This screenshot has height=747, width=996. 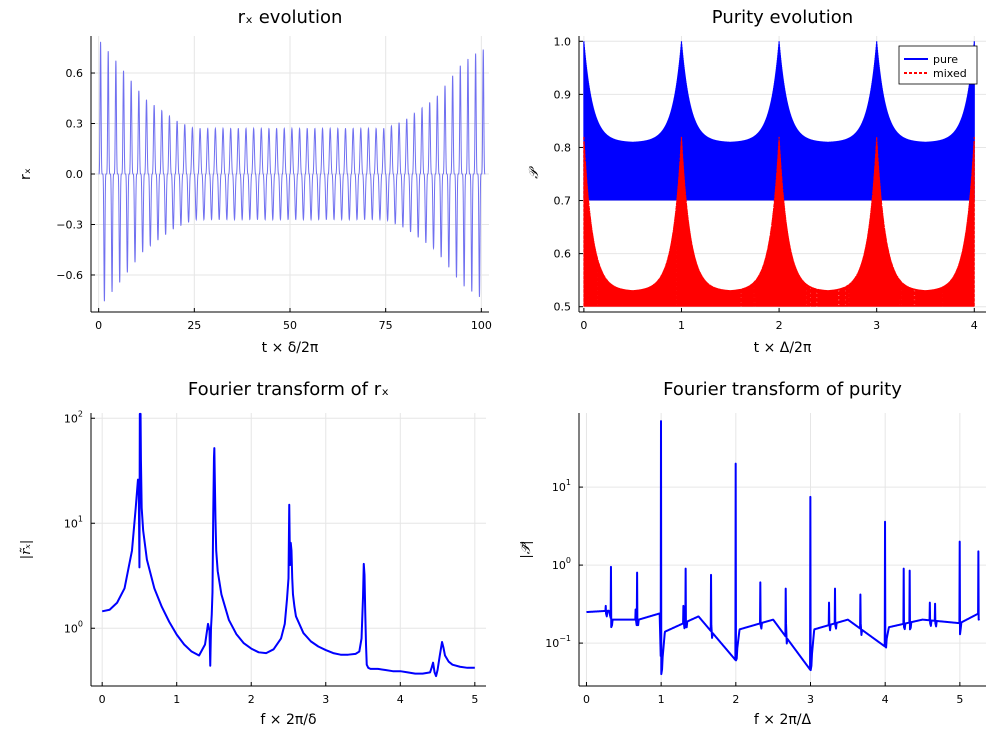 I want to click on y-tick-label: −0.3, so click(x=69, y=224).